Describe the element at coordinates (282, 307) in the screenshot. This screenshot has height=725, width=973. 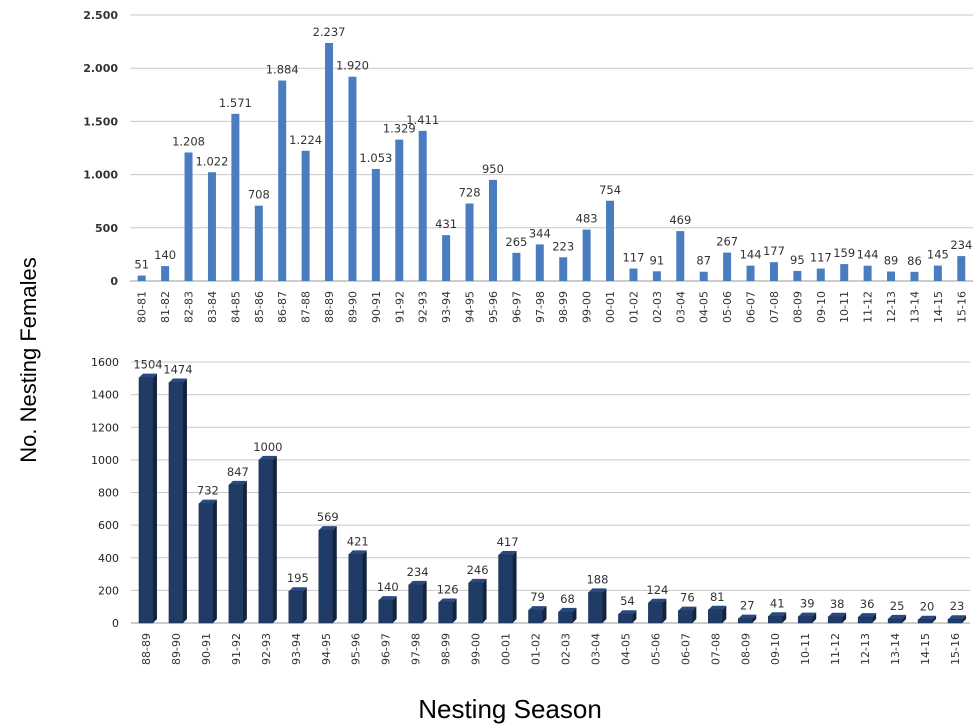
I see `x-tick-label: 86-87` at that location.